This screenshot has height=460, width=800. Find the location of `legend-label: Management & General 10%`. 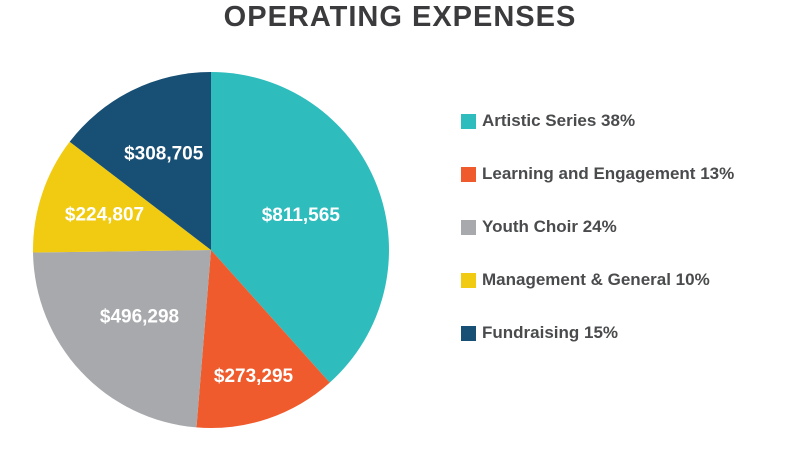

legend-label: Management & General 10% is located at coordinates (596, 279).